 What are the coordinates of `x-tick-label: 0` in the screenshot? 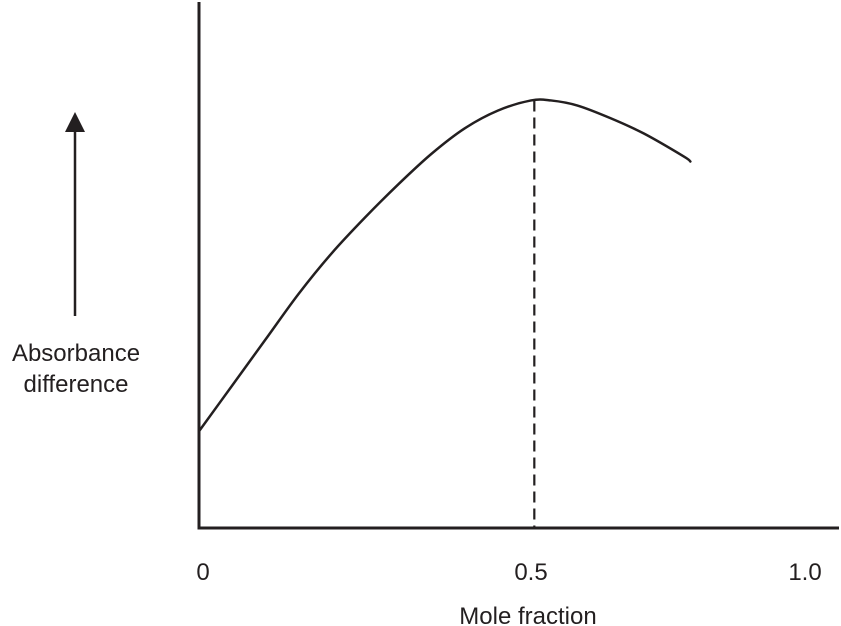 It's located at (202, 572).